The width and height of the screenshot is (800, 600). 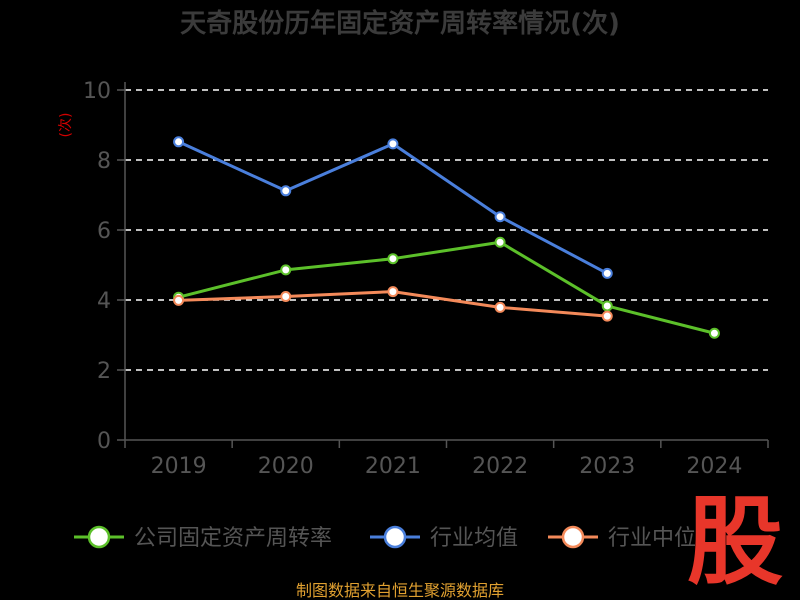 I want to click on watermark-logo: 股, so click(x=735, y=542).